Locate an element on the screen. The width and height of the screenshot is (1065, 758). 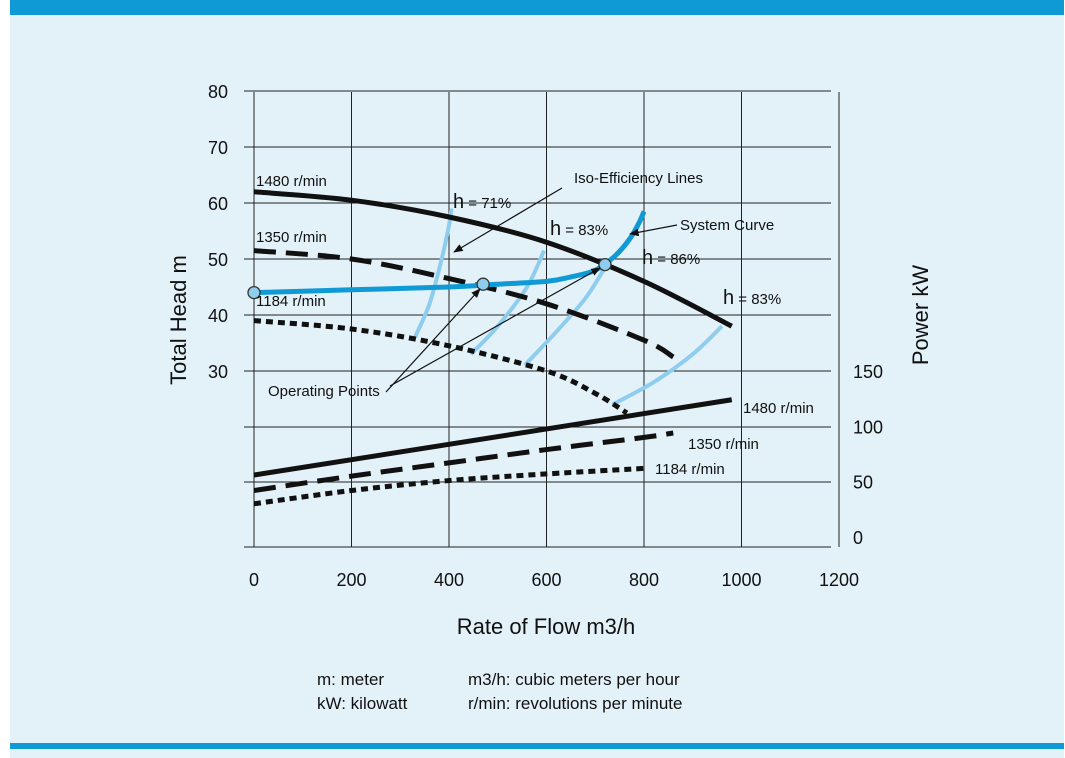
x-tick-label: 1200 is located at coordinates (839, 580).